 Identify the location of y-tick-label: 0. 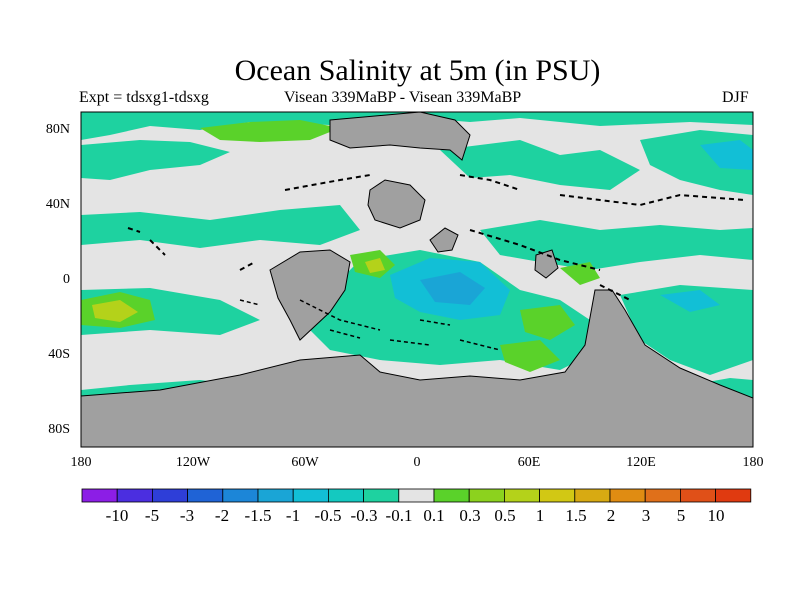
(66, 279).